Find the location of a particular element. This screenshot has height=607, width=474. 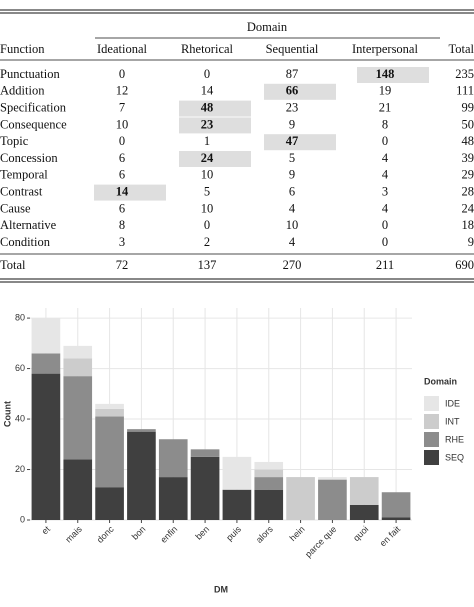

cell: 50 is located at coordinates (468, 124).